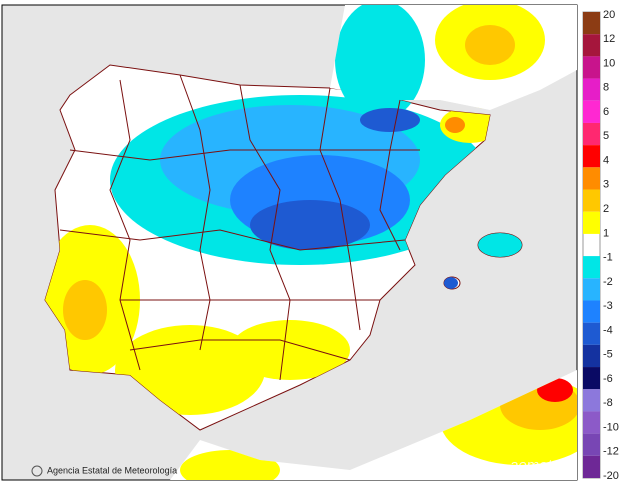 The width and height of the screenshot is (630, 500). I want to click on legend-label: -6, so click(608, 379).